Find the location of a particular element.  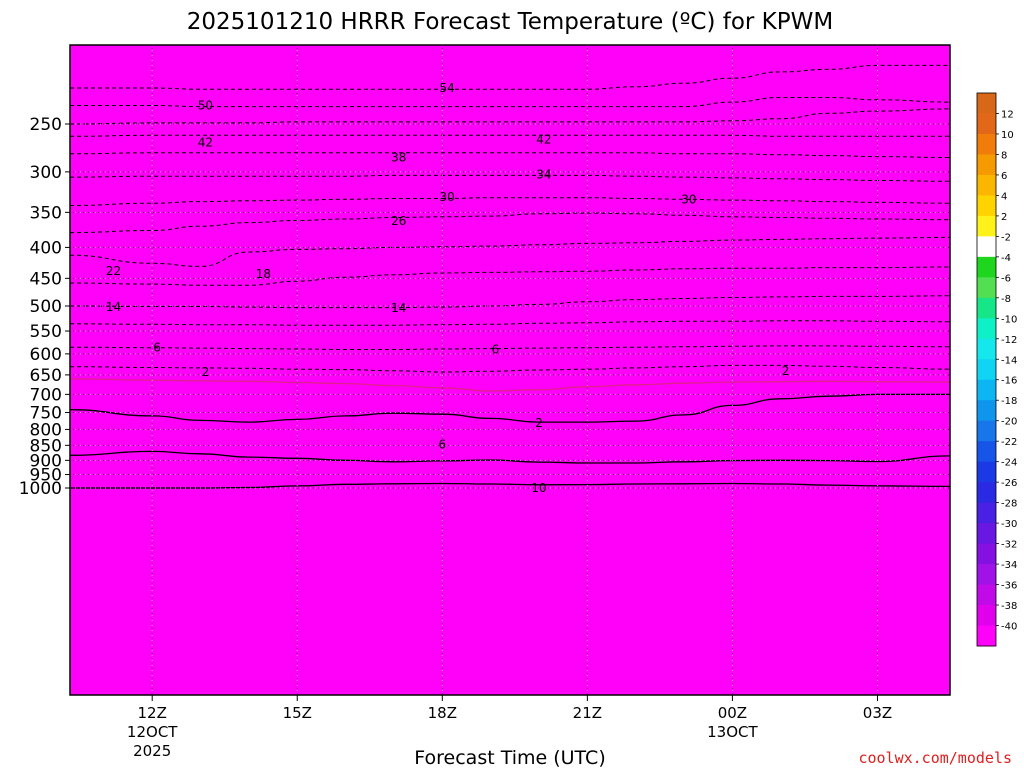

contour-label: 34 is located at coordinates (543, 174).